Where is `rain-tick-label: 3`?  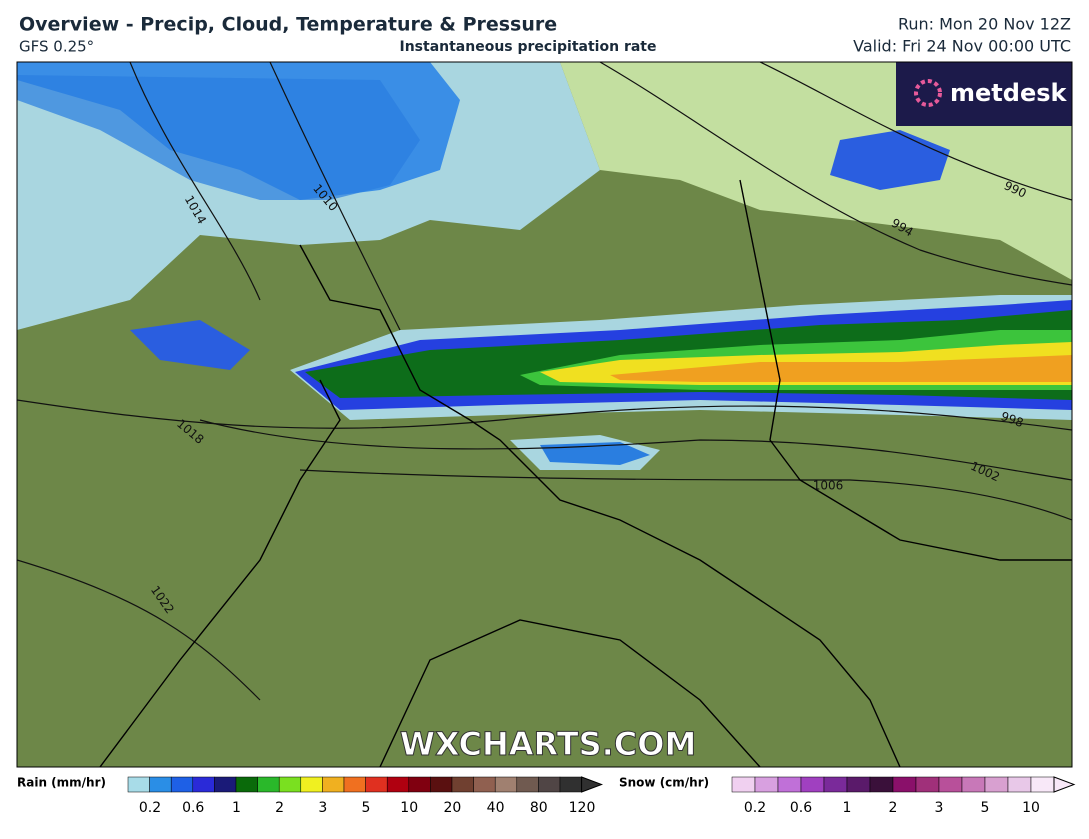 rain-tick-label: 3 is located at coordinates (322, 808).